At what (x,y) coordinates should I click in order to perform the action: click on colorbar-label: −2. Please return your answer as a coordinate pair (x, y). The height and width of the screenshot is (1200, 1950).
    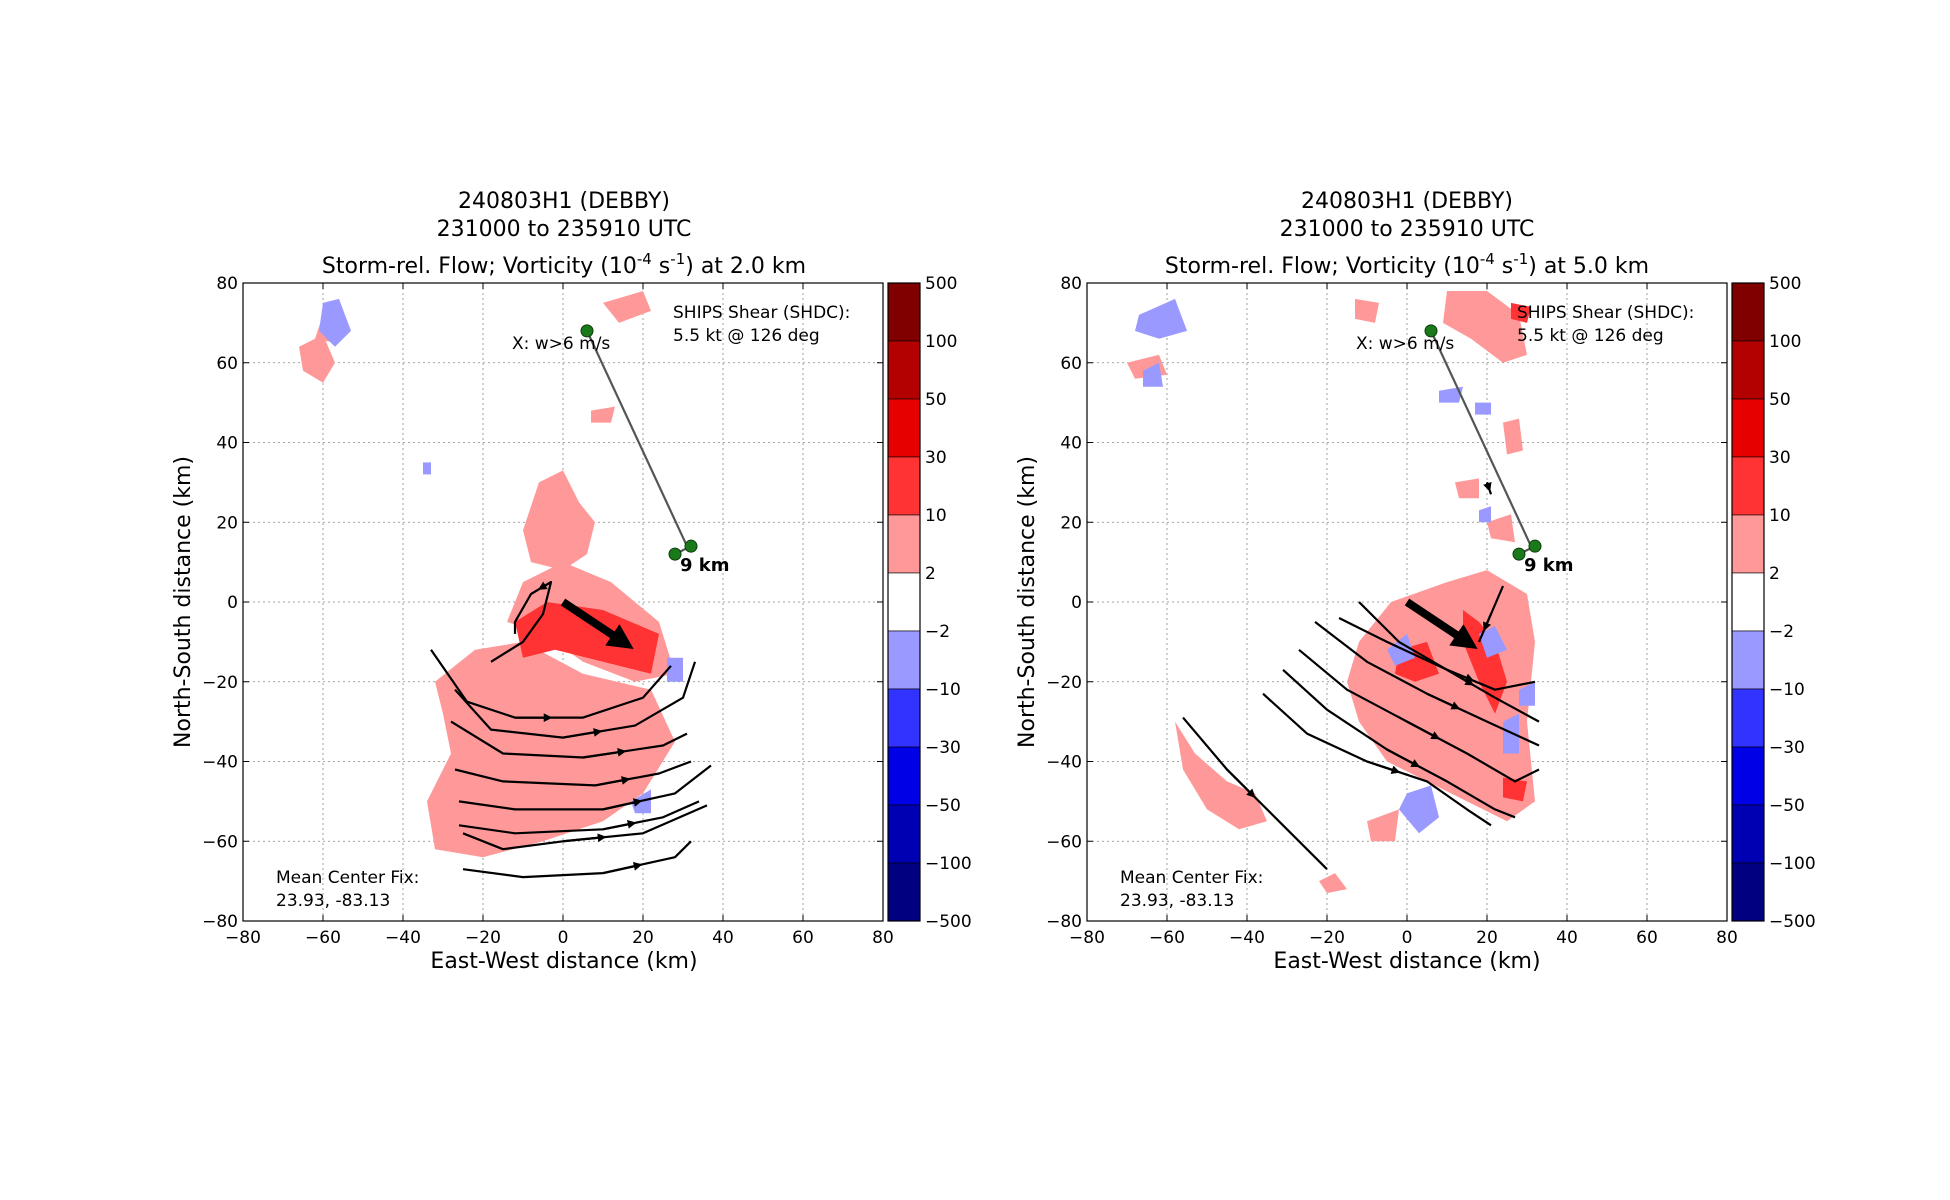
    Looking at the image, I should click on (937, 632).